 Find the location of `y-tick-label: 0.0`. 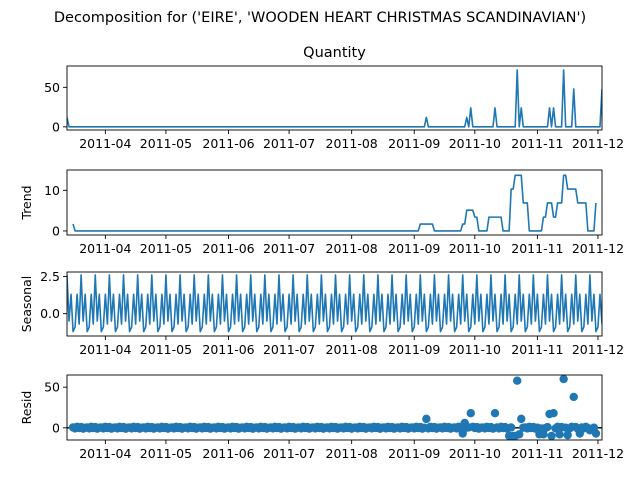

y-tick-label: 0.0 is located at coordinates (50, 313).